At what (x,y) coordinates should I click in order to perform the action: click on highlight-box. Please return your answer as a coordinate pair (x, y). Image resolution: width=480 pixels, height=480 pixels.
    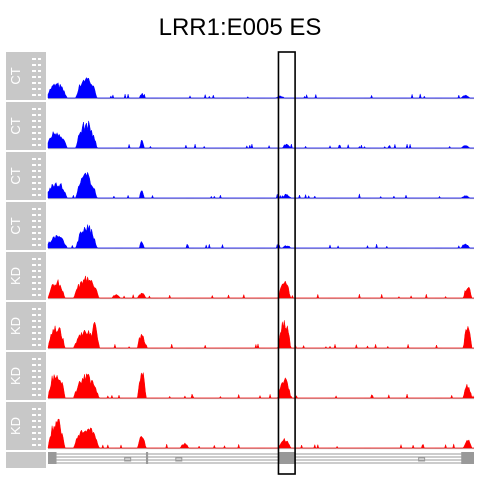
    Looking at the image, I should click on (286, 263).